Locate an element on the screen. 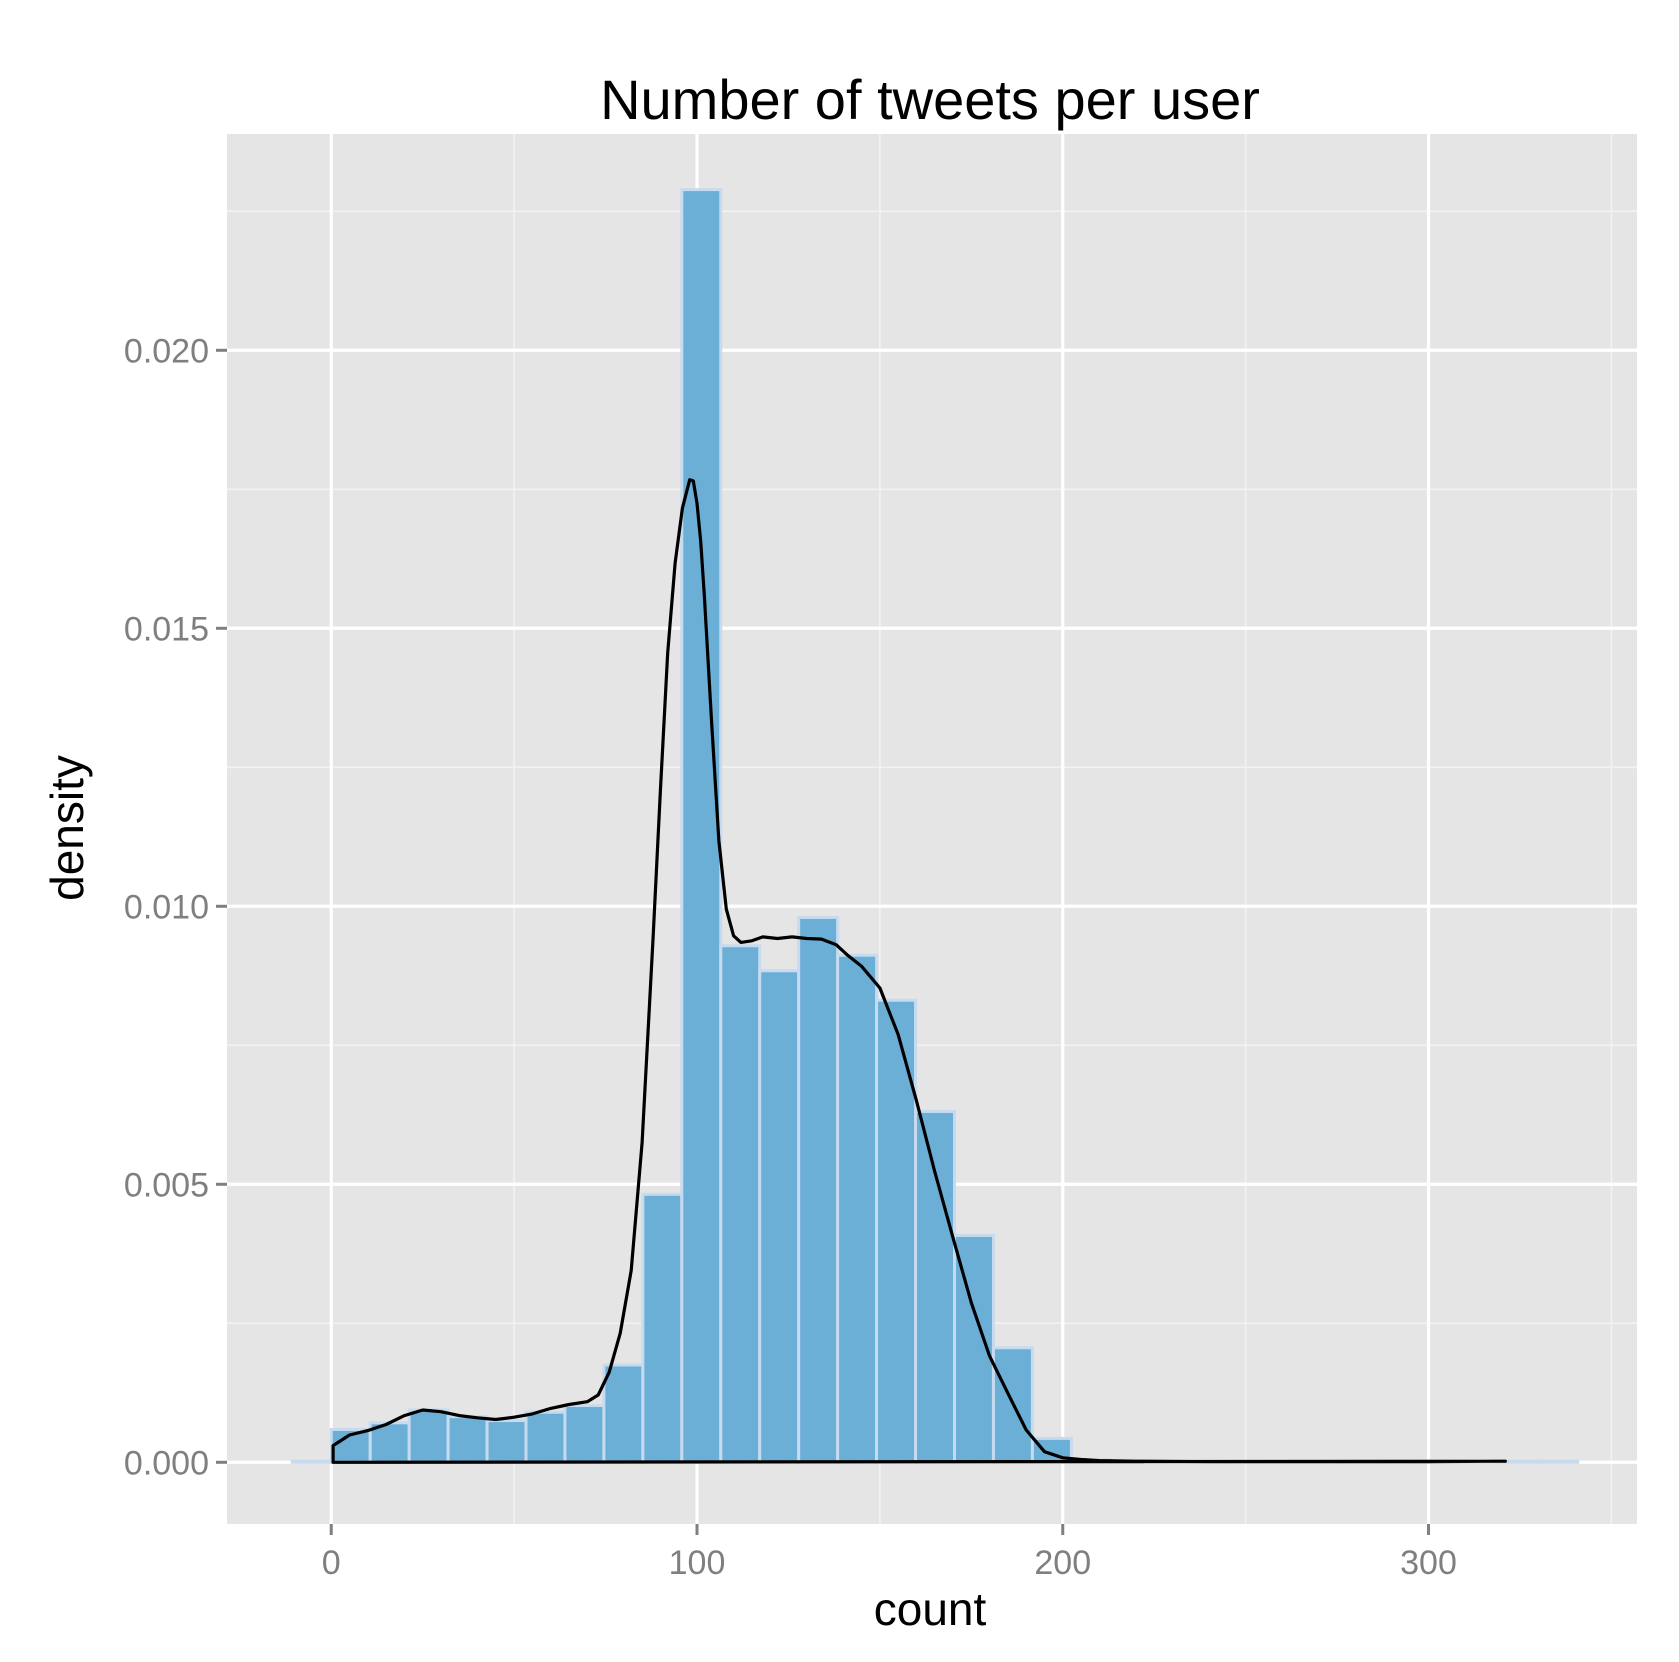 The width and height of the screenshot is (1679, 1662). y-tick-label: 0.000 is located at coordinates (166, 1463).